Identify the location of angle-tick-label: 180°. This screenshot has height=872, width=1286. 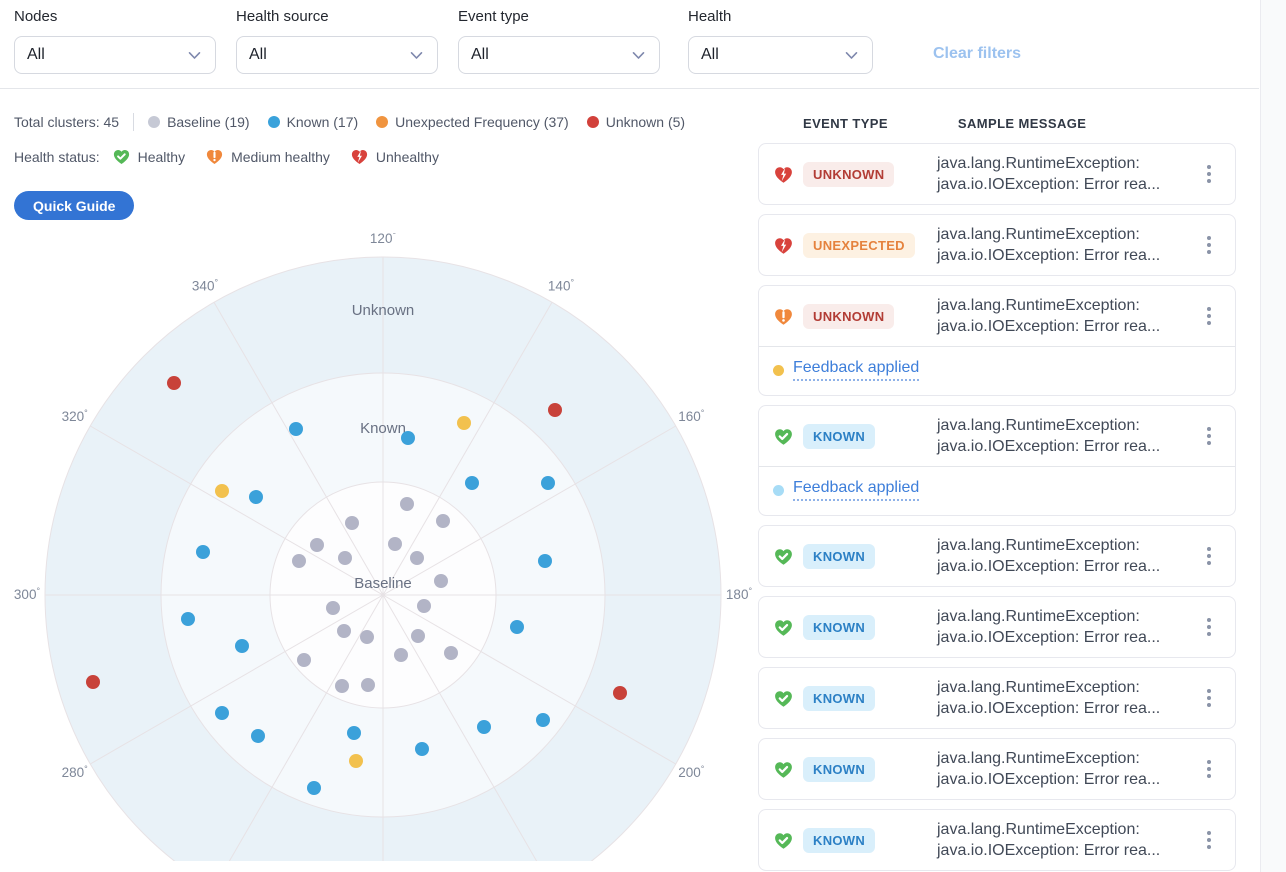
(739, 594).